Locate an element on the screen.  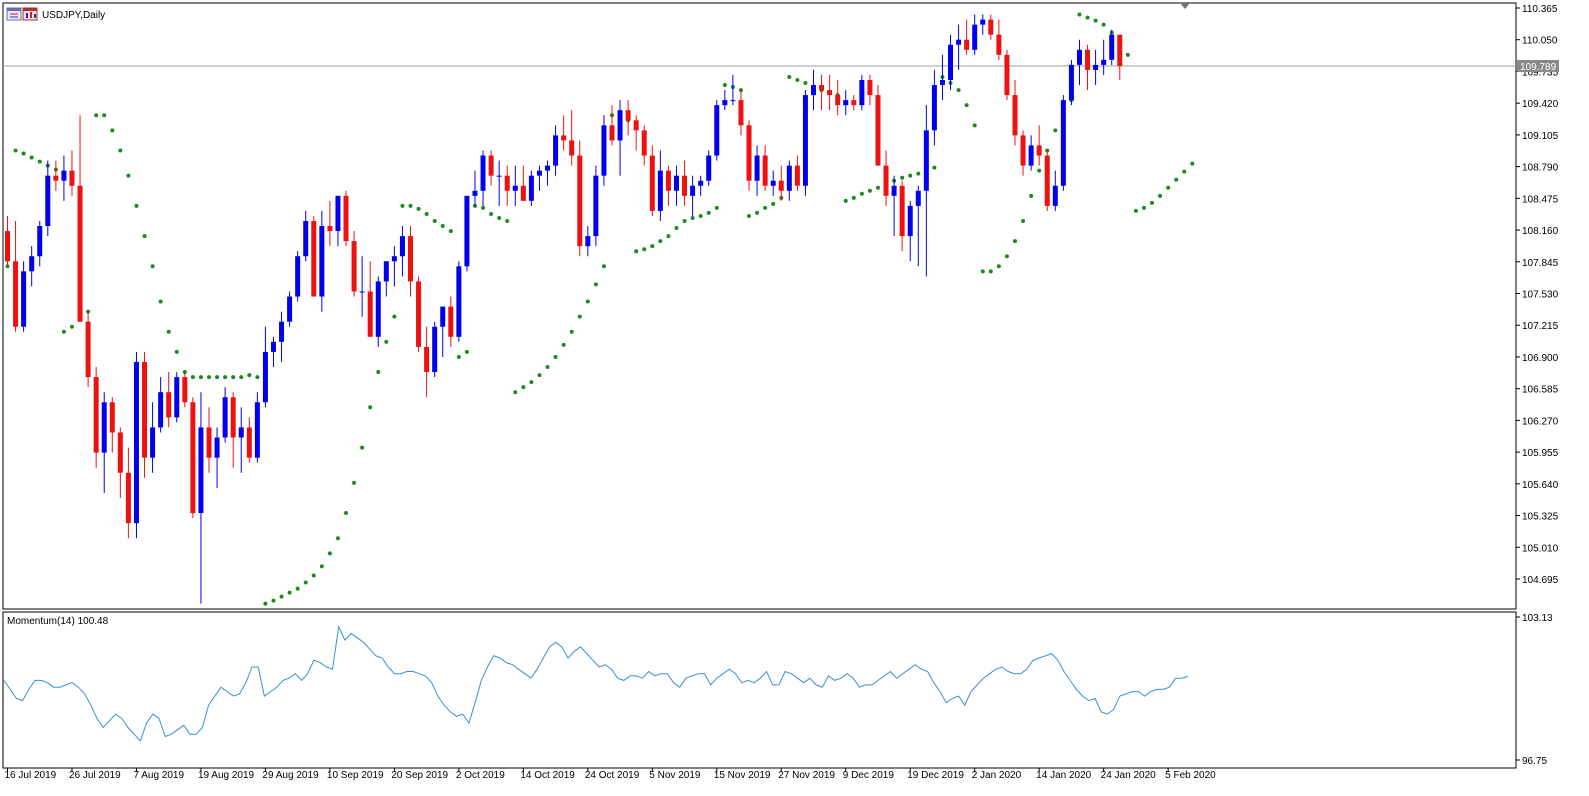
chart-title-group: USDJPY,Daily is located at coordinates (55, 14).